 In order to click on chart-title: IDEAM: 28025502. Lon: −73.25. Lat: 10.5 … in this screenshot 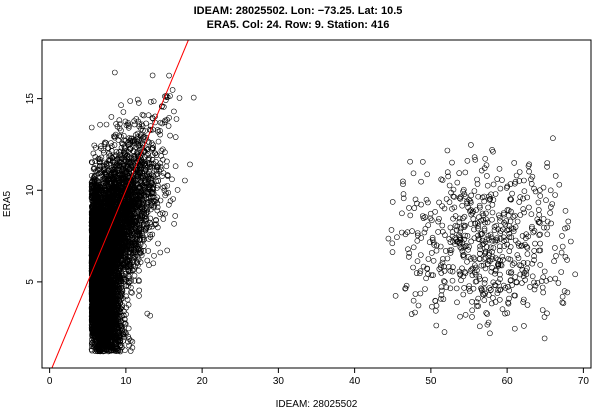, I will do `click(298, 18)`.